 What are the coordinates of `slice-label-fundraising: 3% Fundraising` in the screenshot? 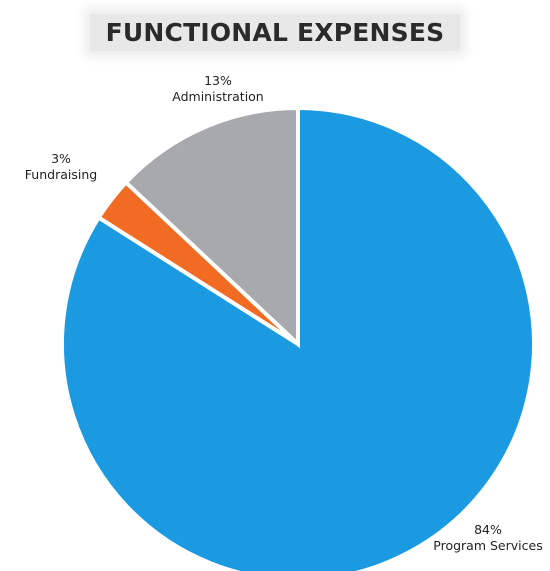 It's located at (61, 166).